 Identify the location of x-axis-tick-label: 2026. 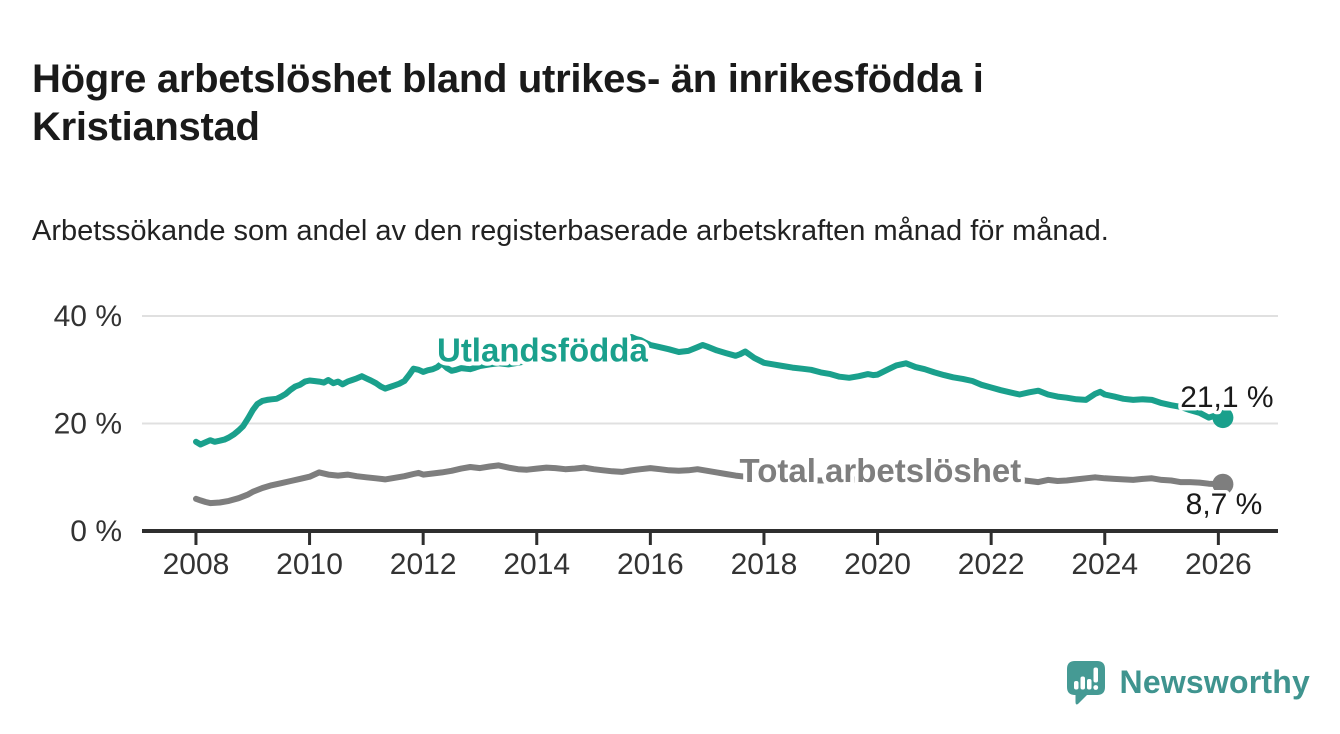
(1218, 564).